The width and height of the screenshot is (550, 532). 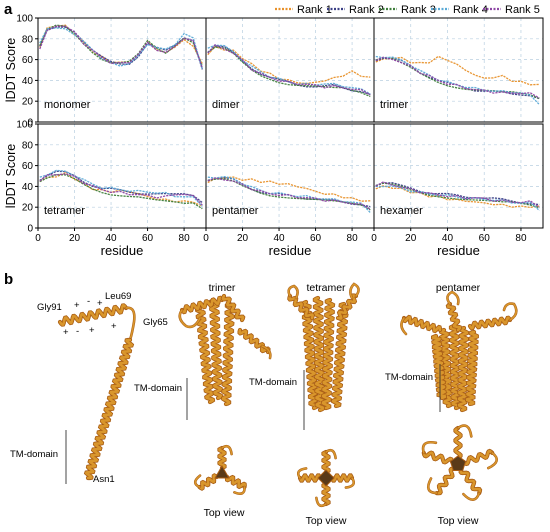 What do you see at coordinates (49, 307) in the screenshot?
I see `label-gly91: Gly91` at bounding box center [49, 307].